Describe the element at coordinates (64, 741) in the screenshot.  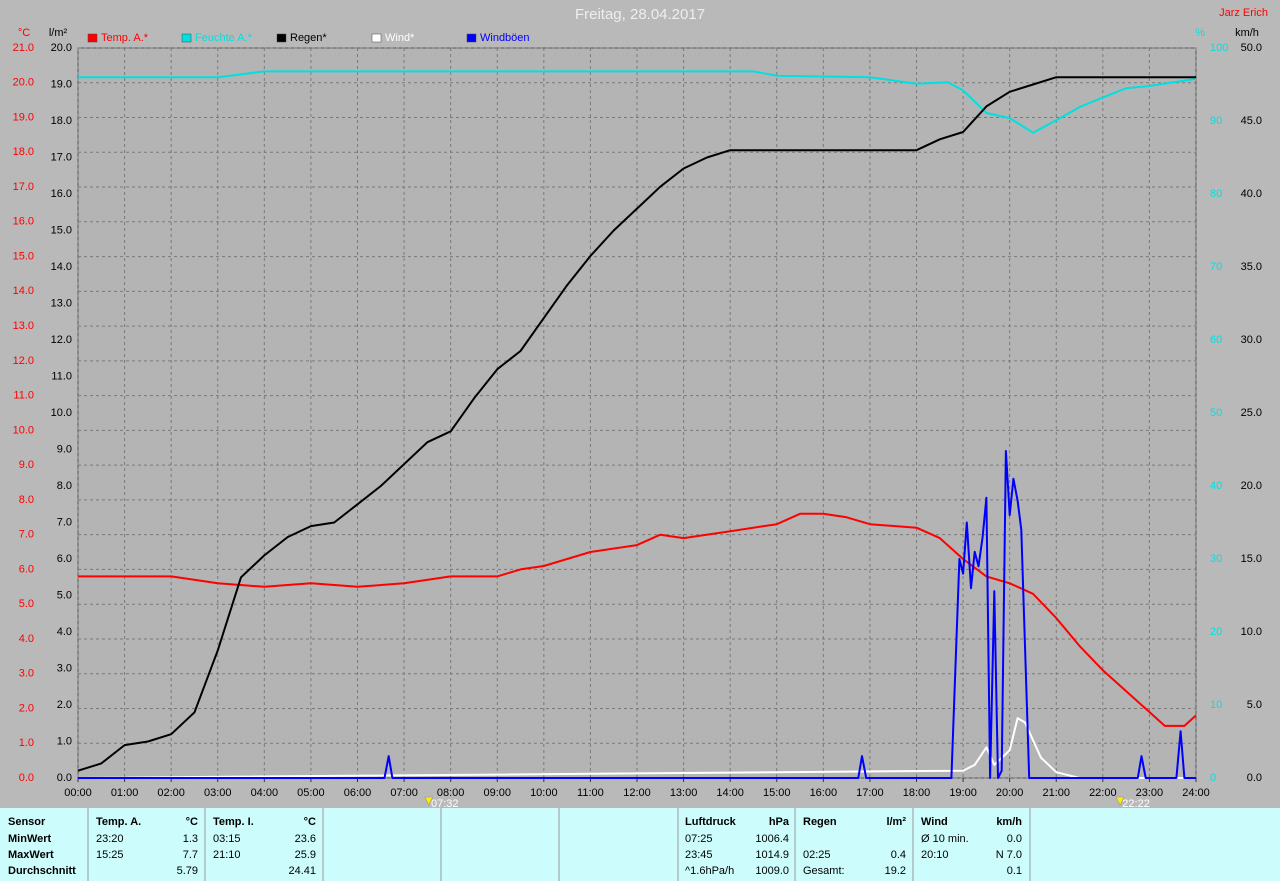
I see `y2-tick-label: 1.0` at that location.